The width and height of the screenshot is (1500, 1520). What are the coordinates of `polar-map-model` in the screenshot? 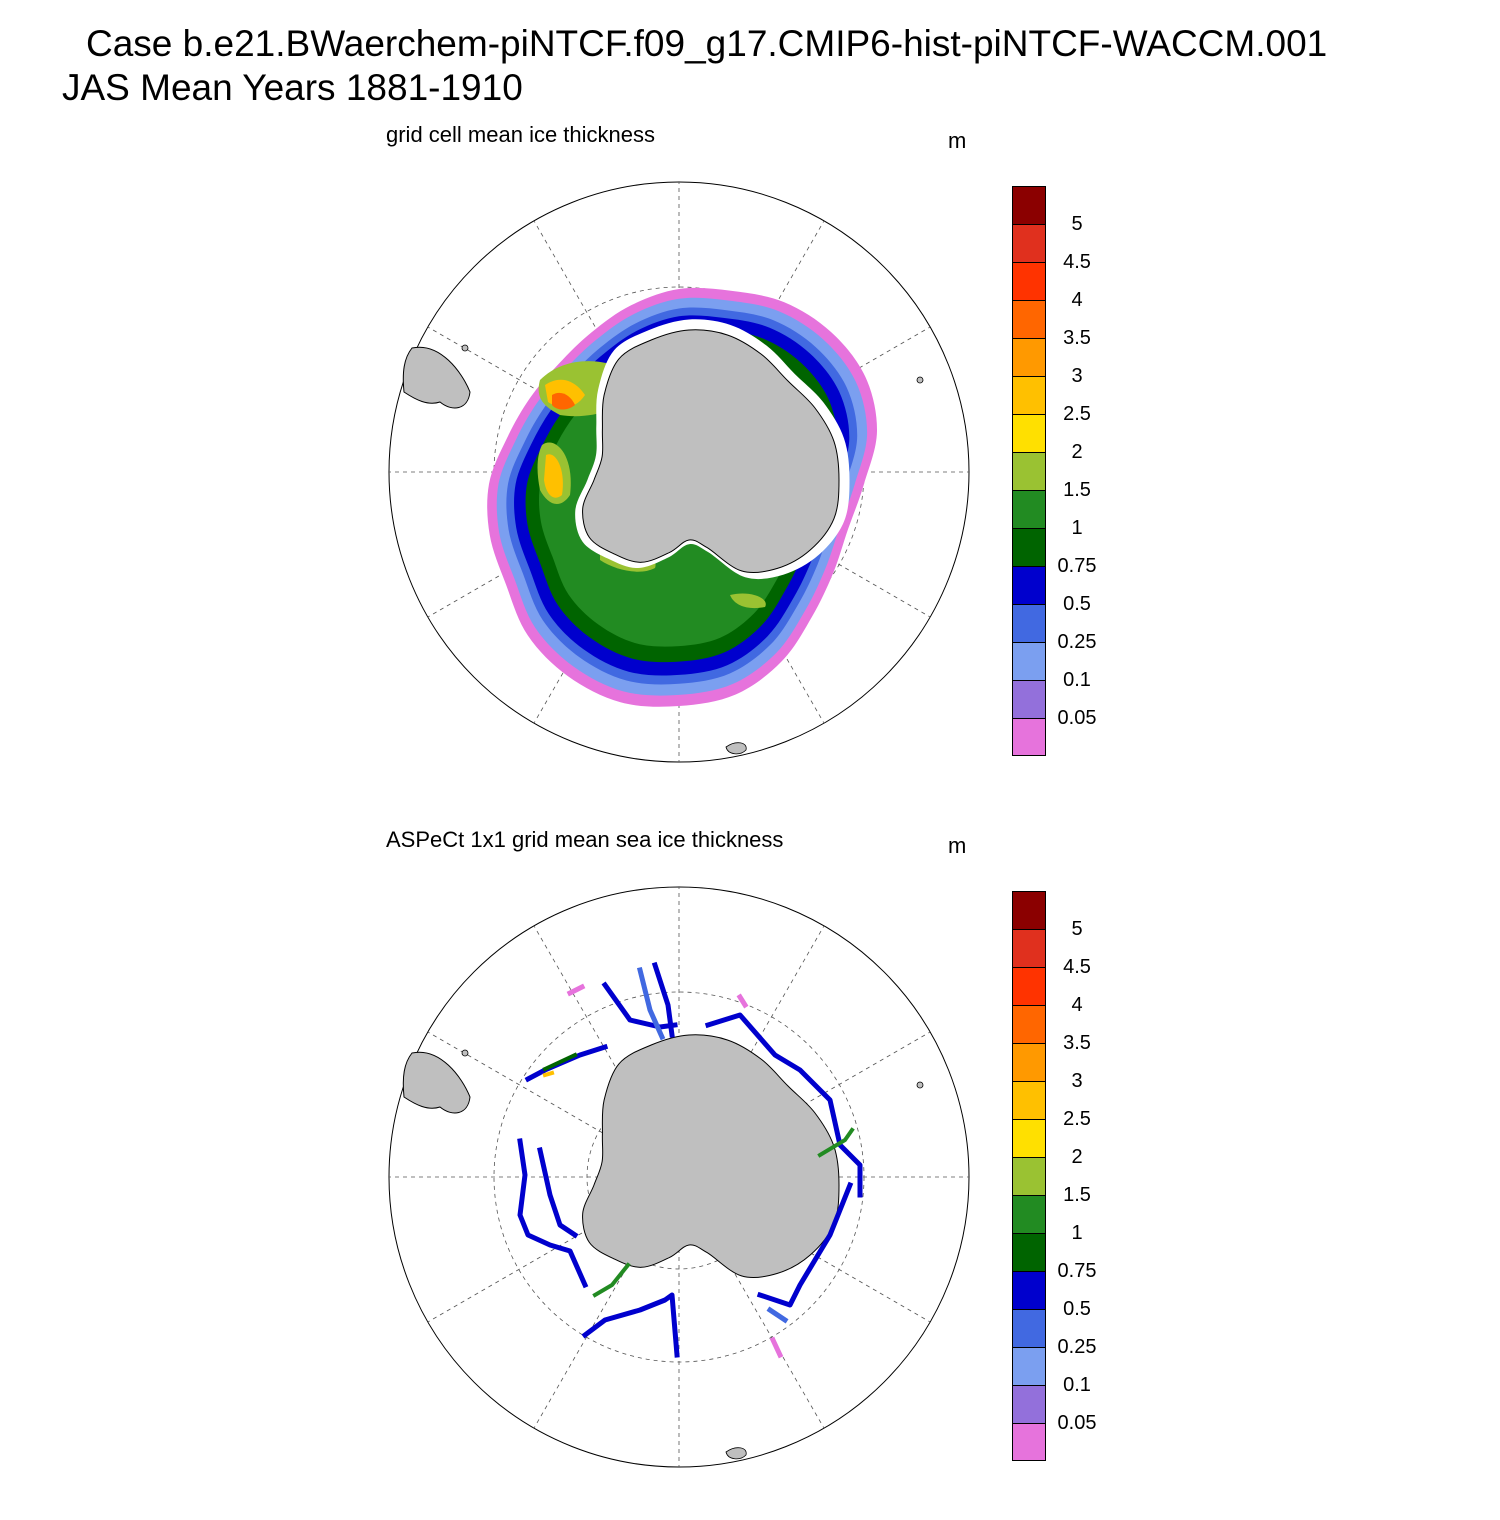 It's located at (679, 472).